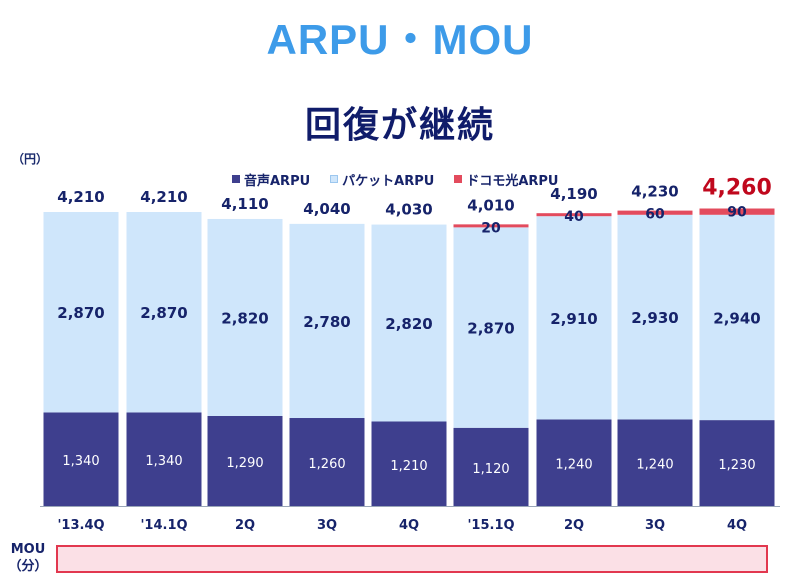 This screenshot has width=800, height=584. Describe the element at coordinates (573, 465) in the screenshot. I see `label-voice-6: 1,240` at that location.